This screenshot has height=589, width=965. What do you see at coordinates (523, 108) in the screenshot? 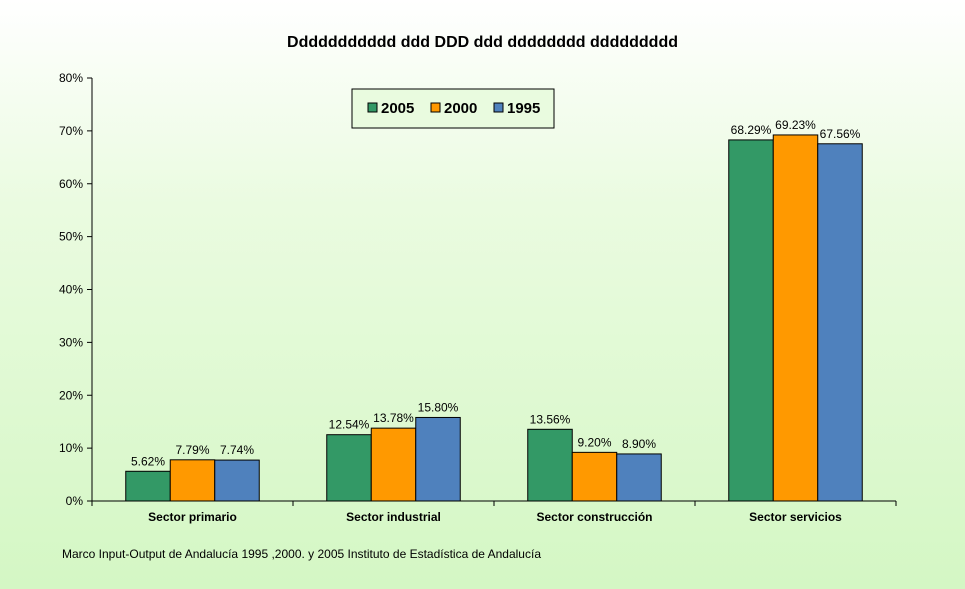
I see `legend-label: 1995` at bounding box center [523, 108].